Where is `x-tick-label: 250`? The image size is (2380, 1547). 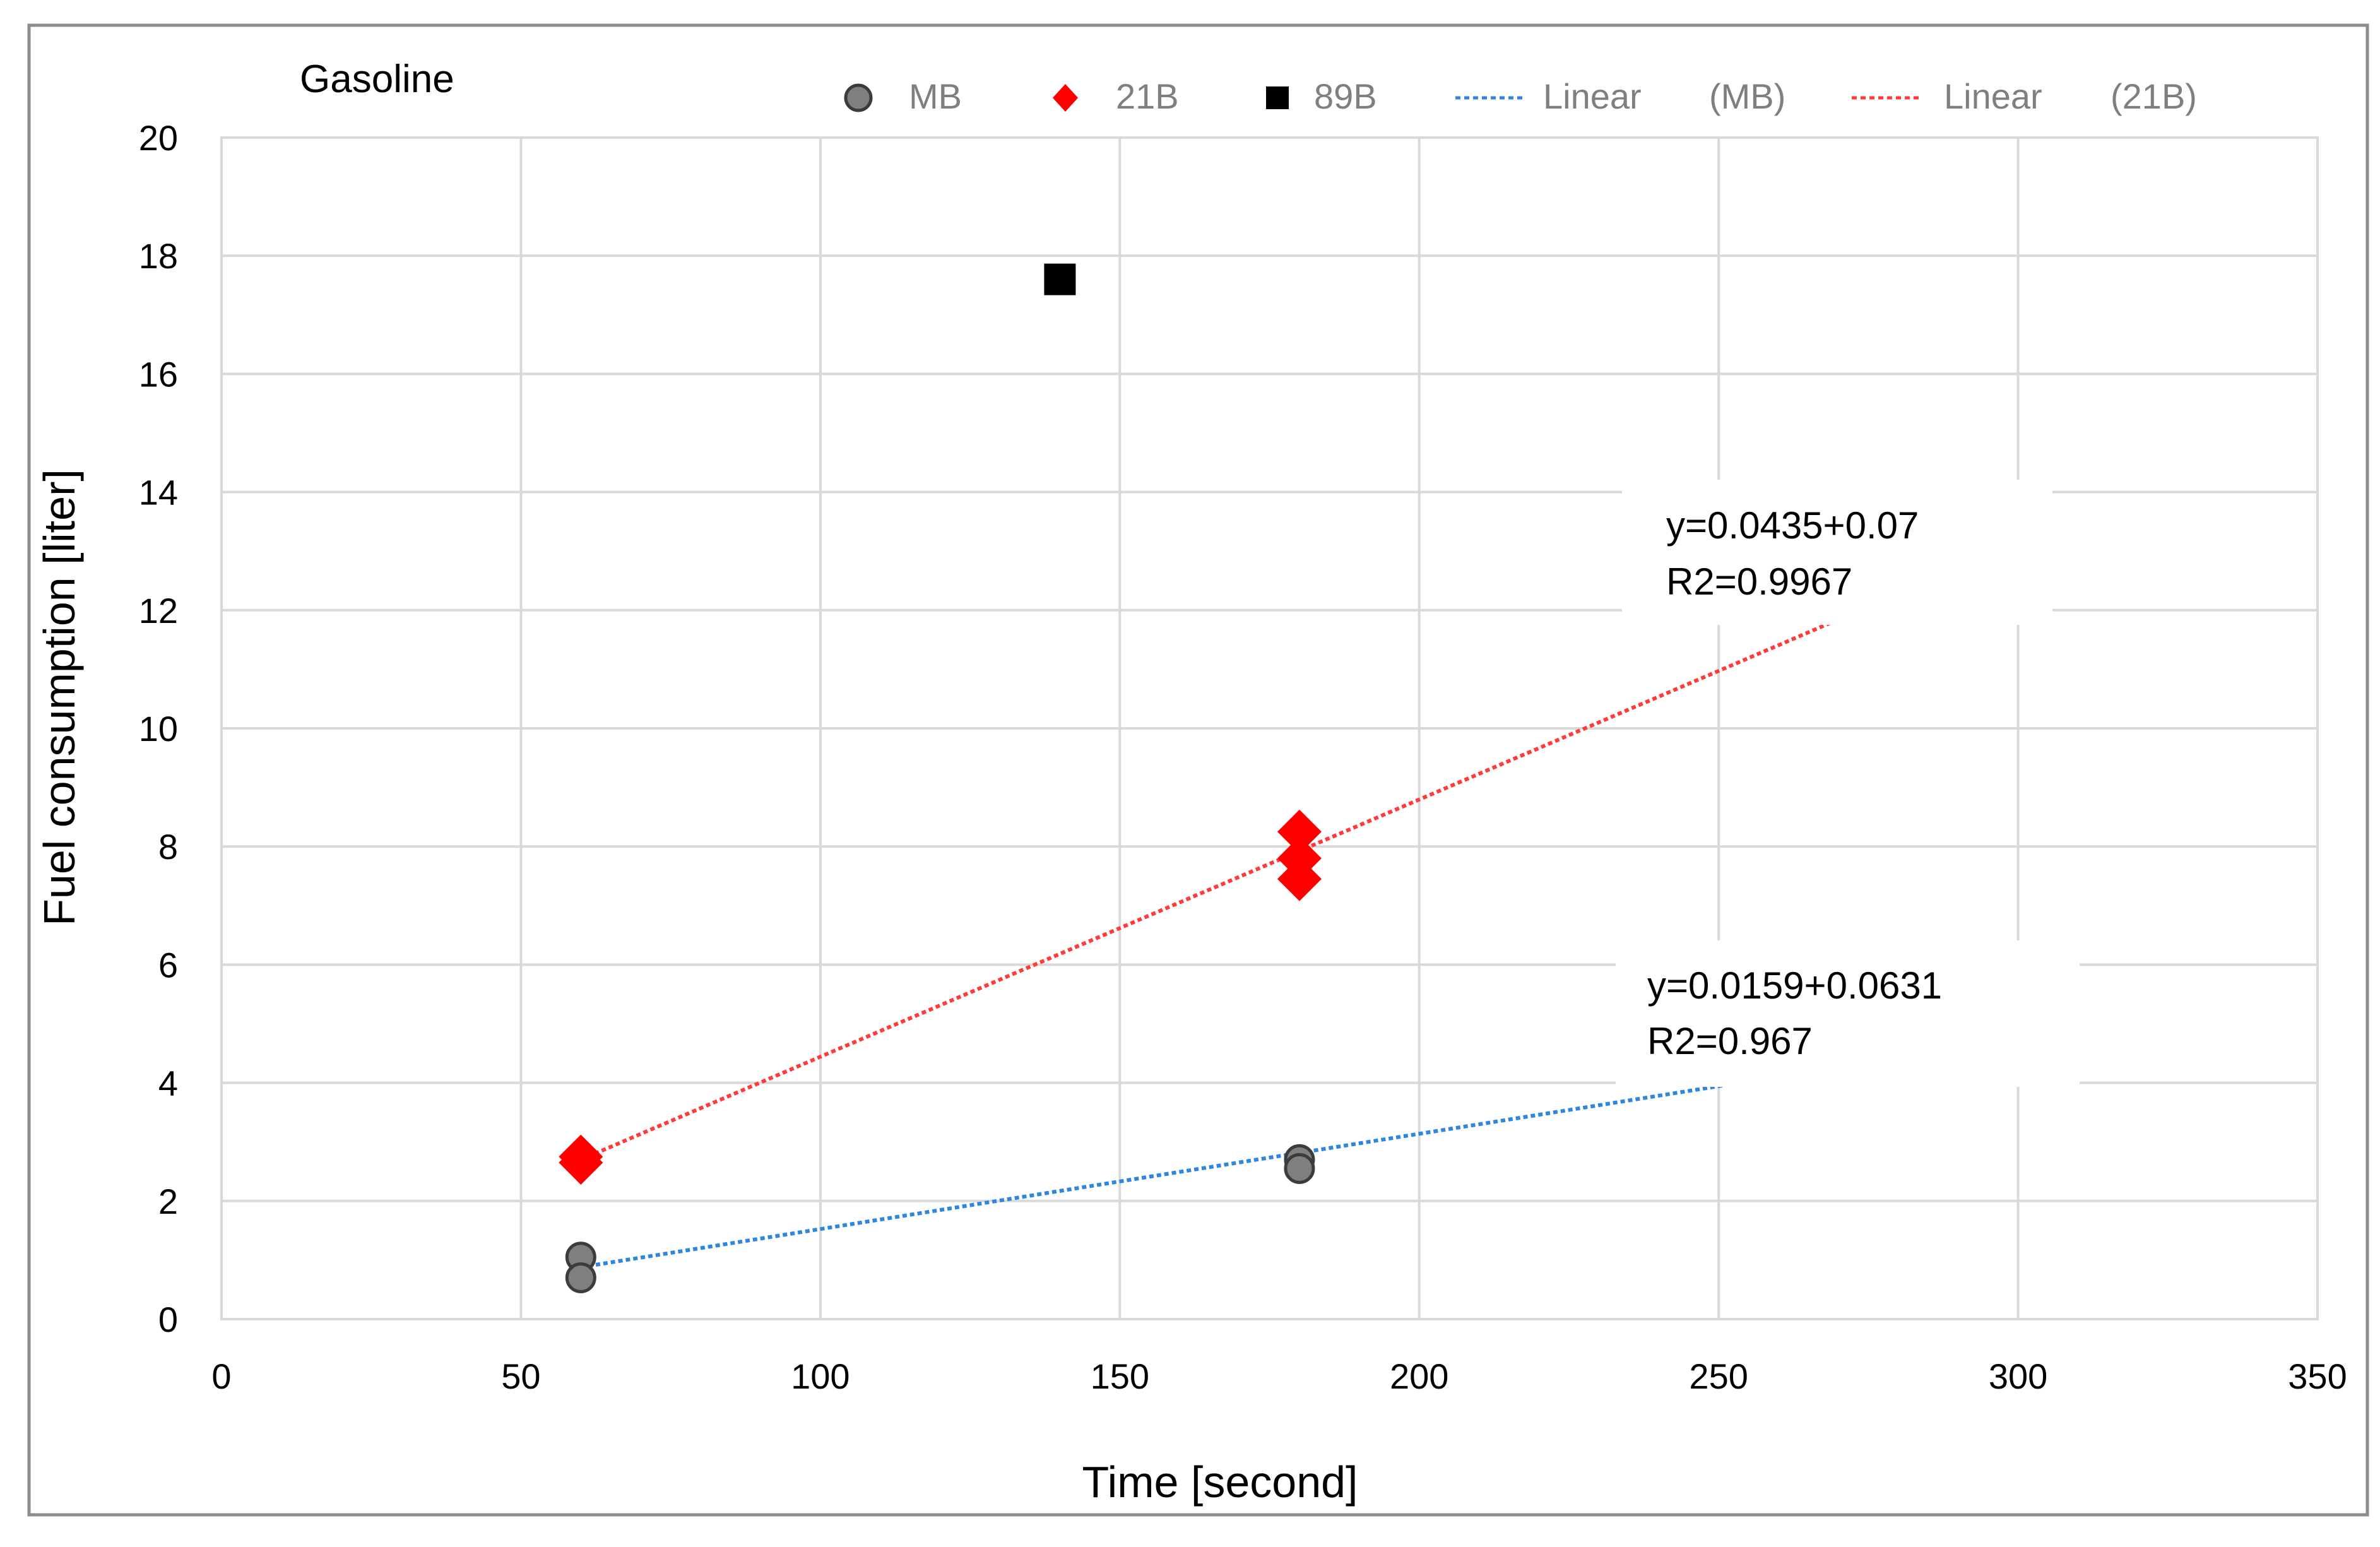
x-tick-label: 250 is located at coordinates (1718, 1376).